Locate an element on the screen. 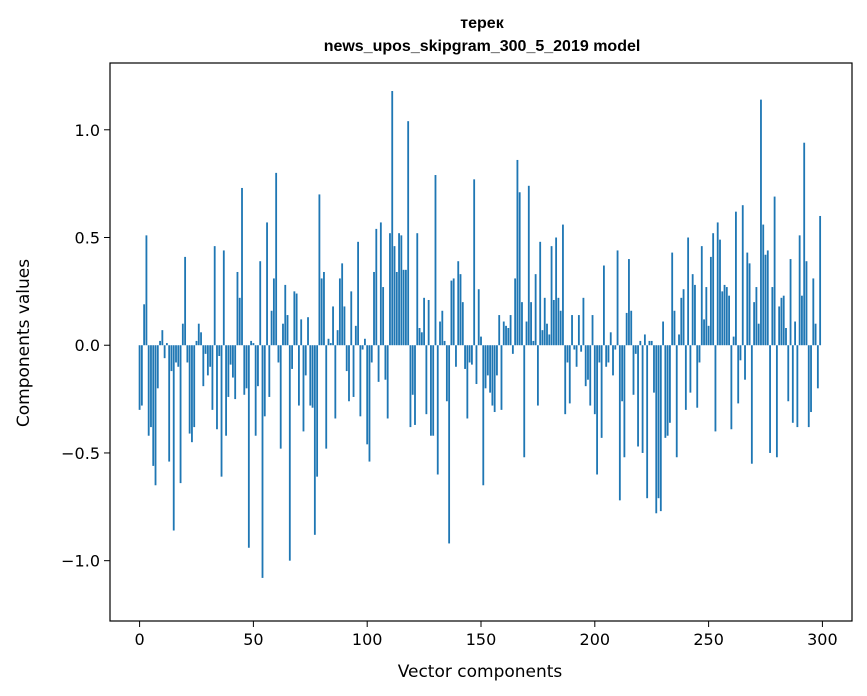 Image resolution: width=867 pixels, height=696 pixels. x-tick-label: 50 is located at coordinates (253, 639).